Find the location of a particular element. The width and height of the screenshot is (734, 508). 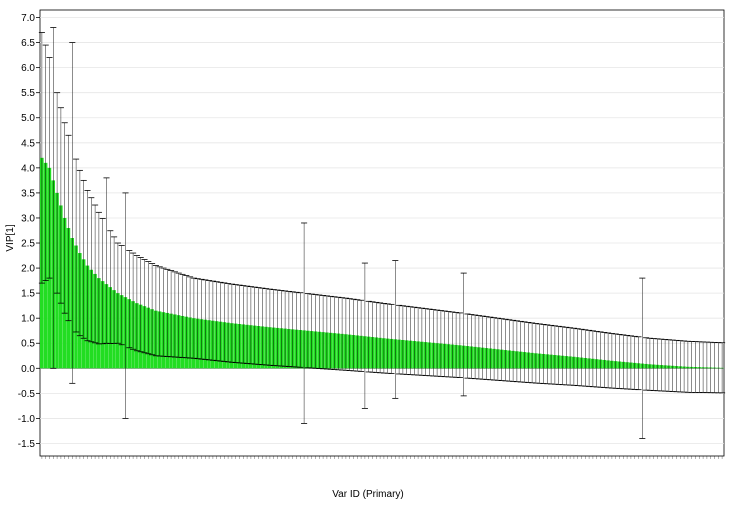

y-tick-label: 7.0 is located at coordinates (28, 18).